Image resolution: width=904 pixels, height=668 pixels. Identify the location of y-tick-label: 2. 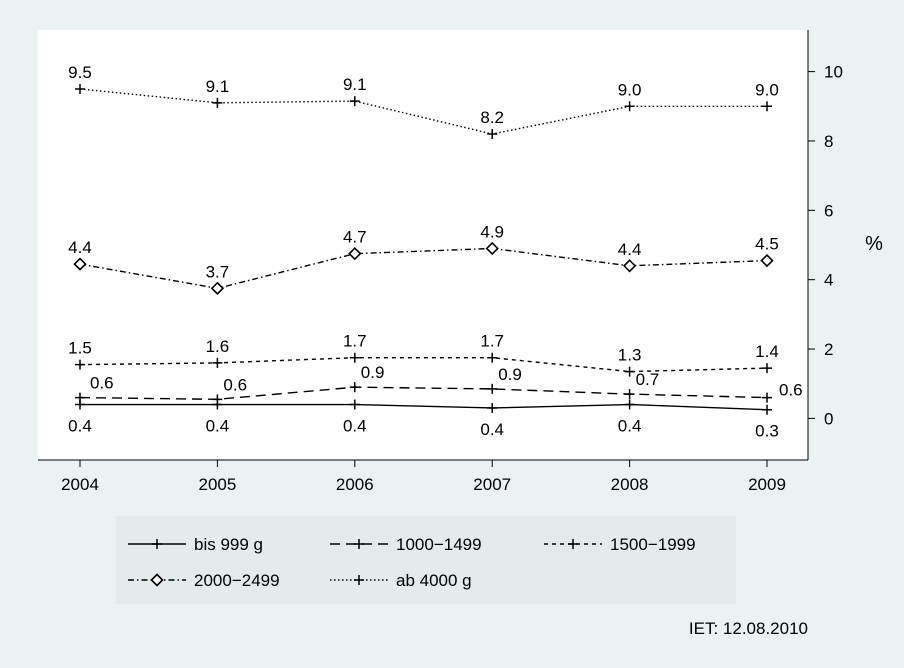
(828, 349).